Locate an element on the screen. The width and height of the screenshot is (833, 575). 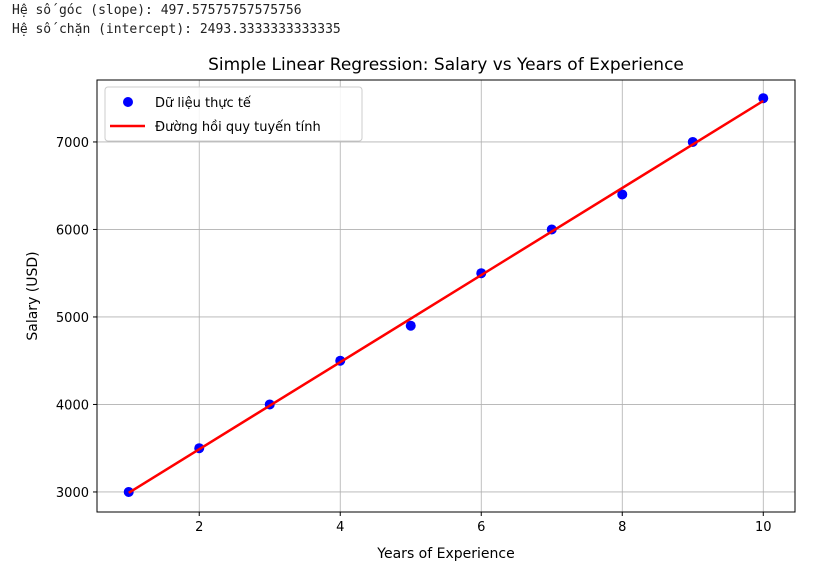
legend-label-scatter: Dữ liệu thực tế is located at coordinates (203, 103).